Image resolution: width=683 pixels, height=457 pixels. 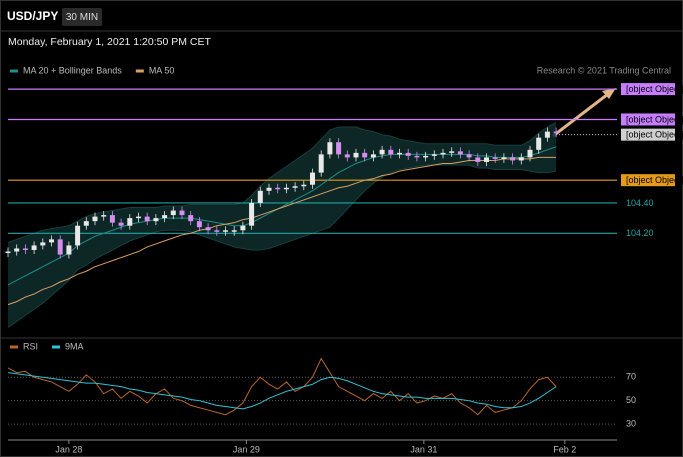 I want to click on x-tick-label: Feb 2, so click(x=564, y=449).